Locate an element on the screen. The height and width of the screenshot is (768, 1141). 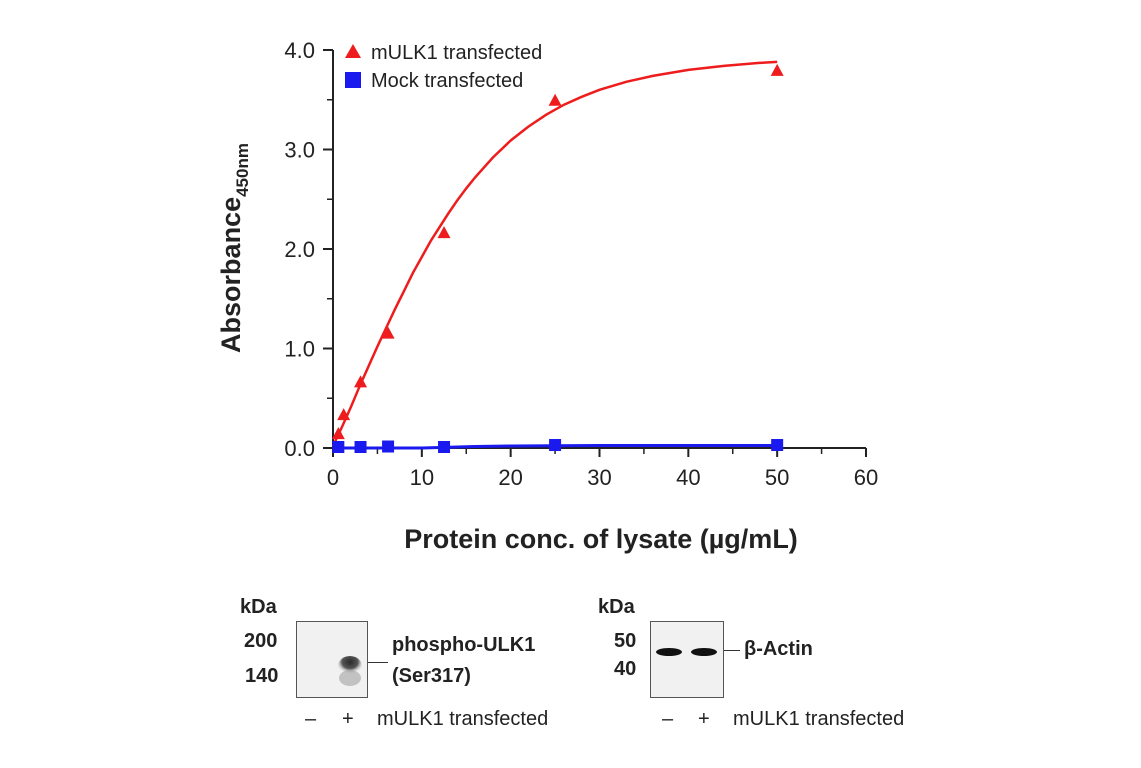
legend-marker-mulk1 is located at coordinates (353, 51).